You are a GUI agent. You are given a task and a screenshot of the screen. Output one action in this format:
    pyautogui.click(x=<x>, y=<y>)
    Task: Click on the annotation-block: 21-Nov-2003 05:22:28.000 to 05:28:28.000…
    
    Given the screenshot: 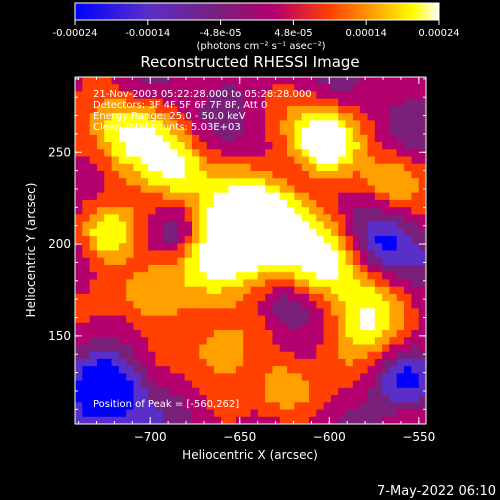 What is the action you would take?
    pyautogui.click(x=202, y=111)
    